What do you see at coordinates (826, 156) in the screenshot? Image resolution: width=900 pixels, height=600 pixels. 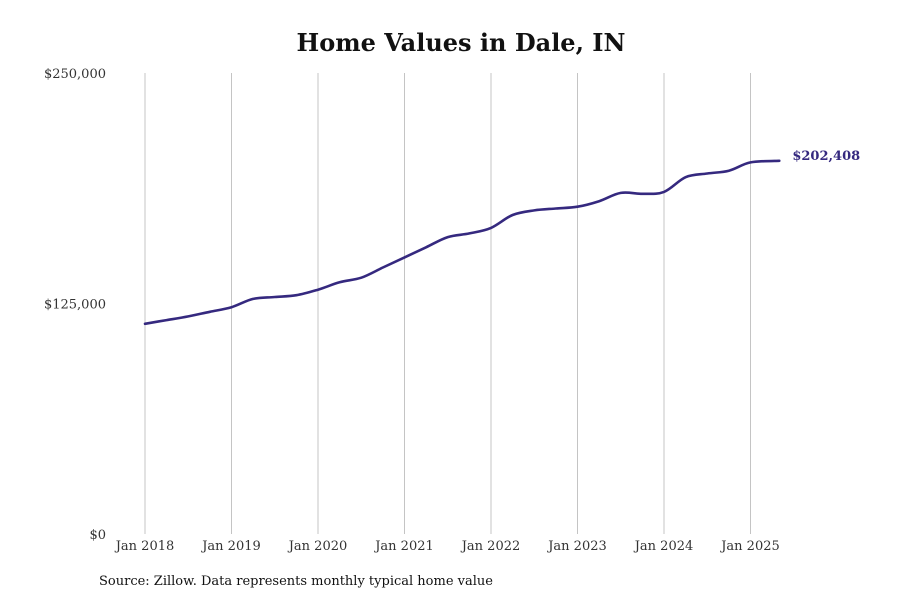 I see `end-value-label: $202,408` at bounding box center [826, 156].